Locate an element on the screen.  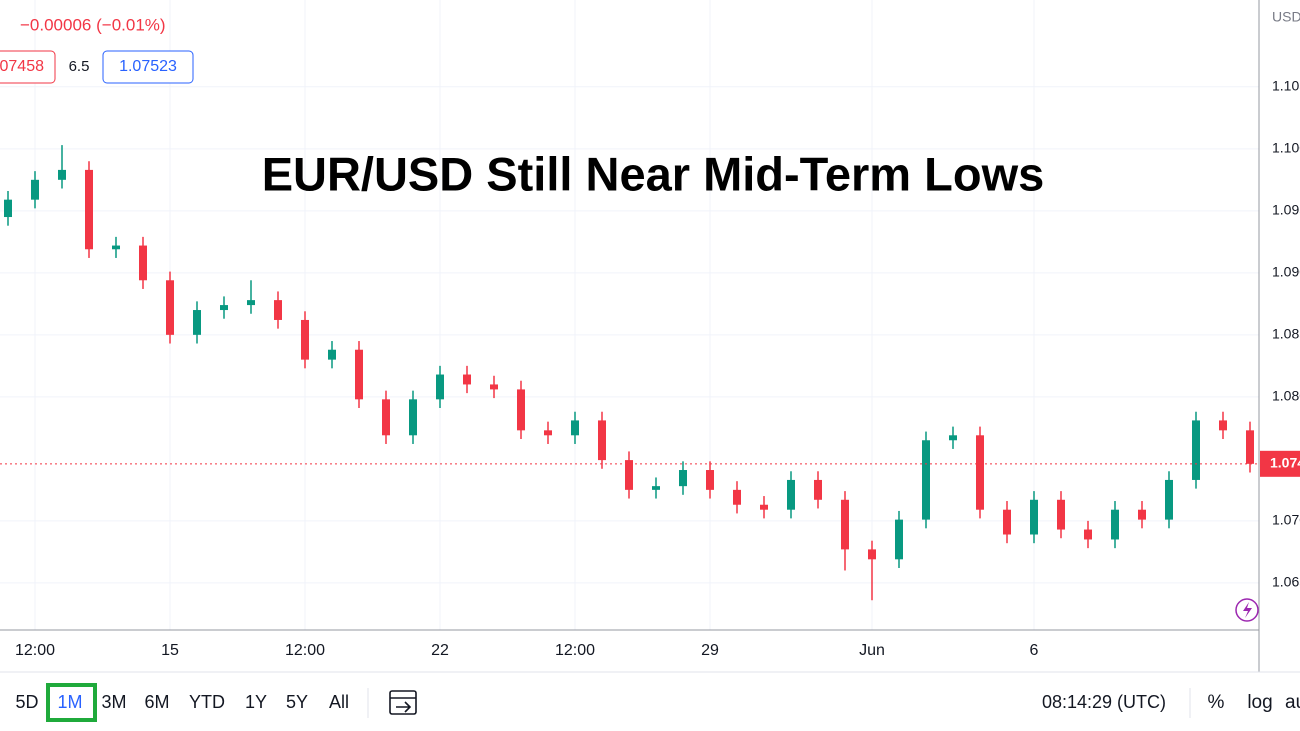
ask-box is located at coordinates (148, 67).